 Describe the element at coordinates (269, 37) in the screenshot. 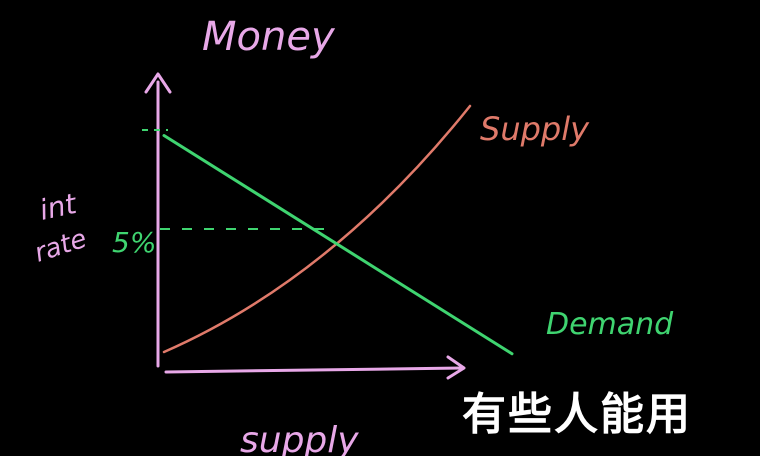

I see `chart-title: Money` at that location.